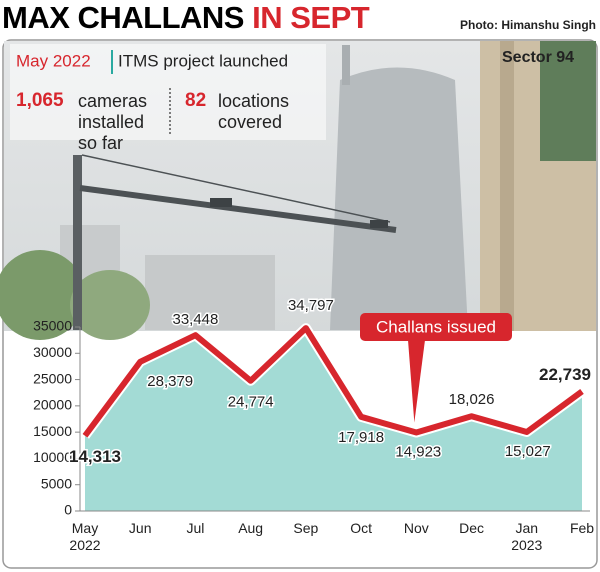 This screenshot has width=600, height=572. Describe the element at coordinates (416, 528) in the screenshot. I see `x-tick-label: Nov` at that location.